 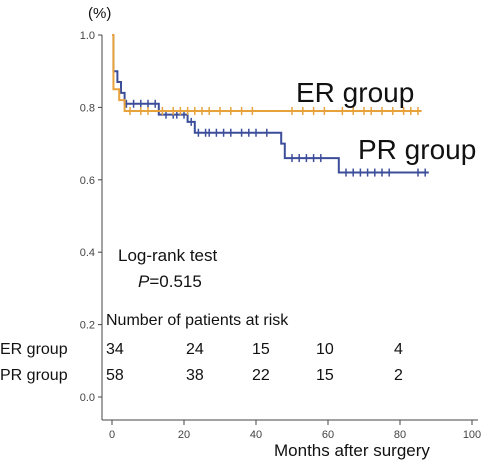 What do you see at coordinates (398, 349) in the screenshot?
I see `risk-cell: 4` at bounding box center [398, 349].